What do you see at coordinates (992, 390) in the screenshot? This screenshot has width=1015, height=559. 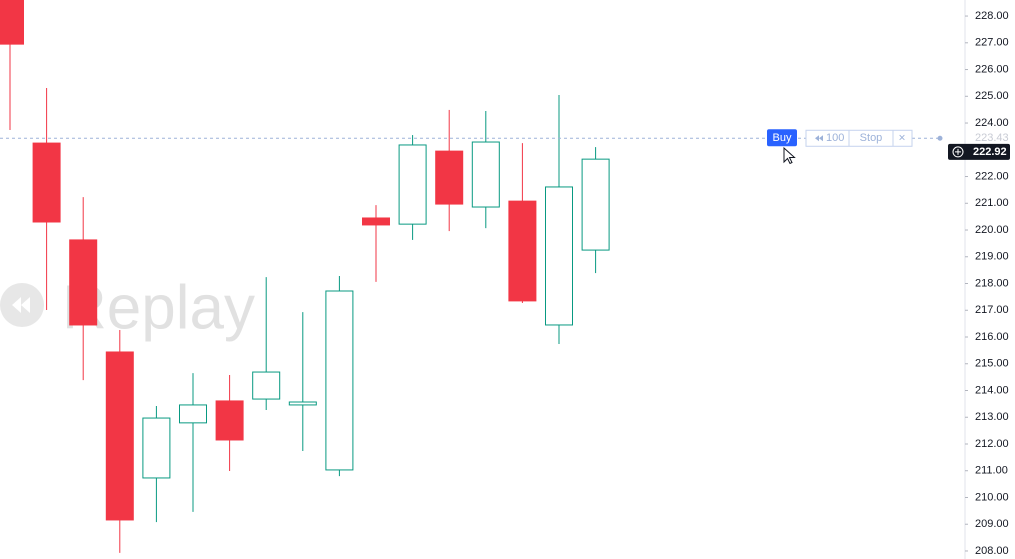 I see `y-tick-label: 214.00` at bounding box center [992, 390].